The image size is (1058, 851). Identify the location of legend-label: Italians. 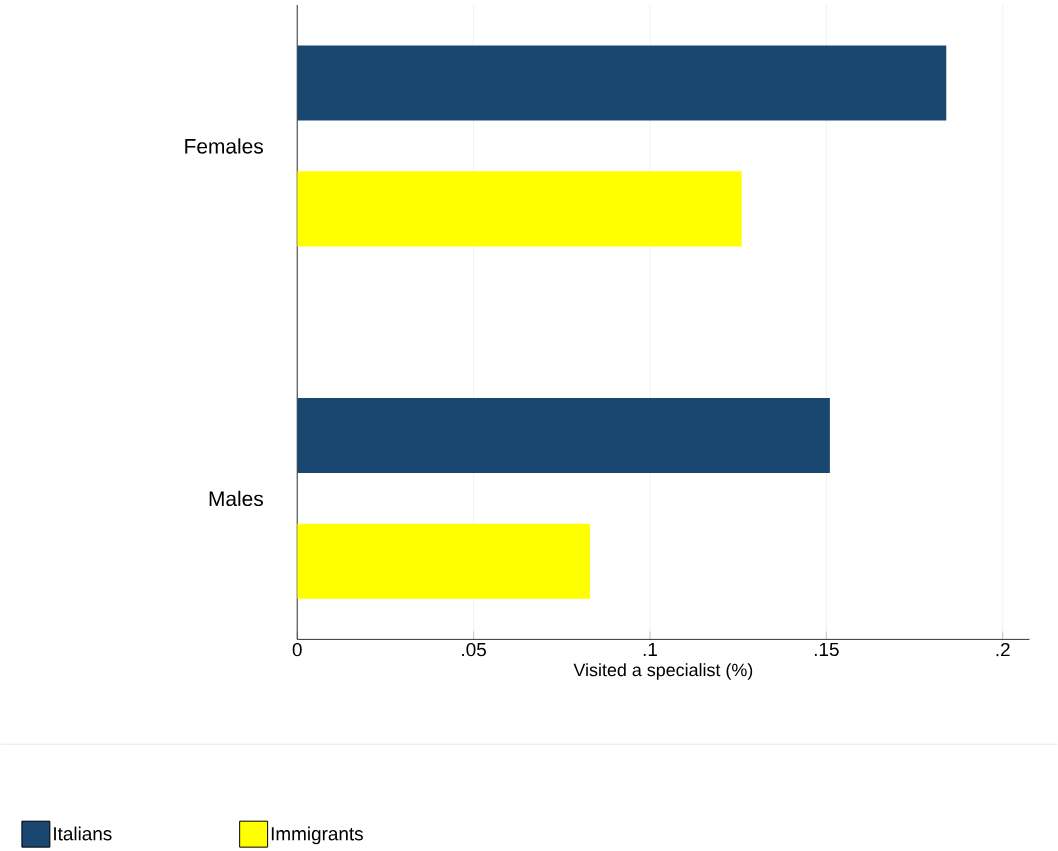
(83, 833).